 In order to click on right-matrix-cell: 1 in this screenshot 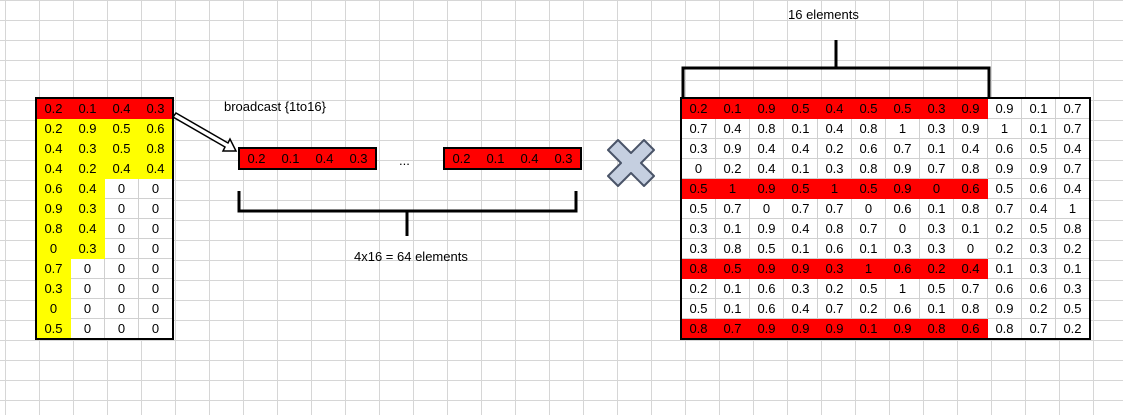, I will do `click(868, 268)`.